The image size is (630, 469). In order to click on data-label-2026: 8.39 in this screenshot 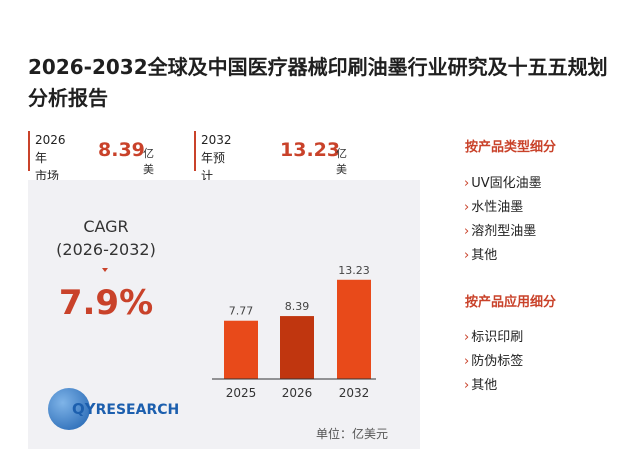, I will do `click(297, 306)`.